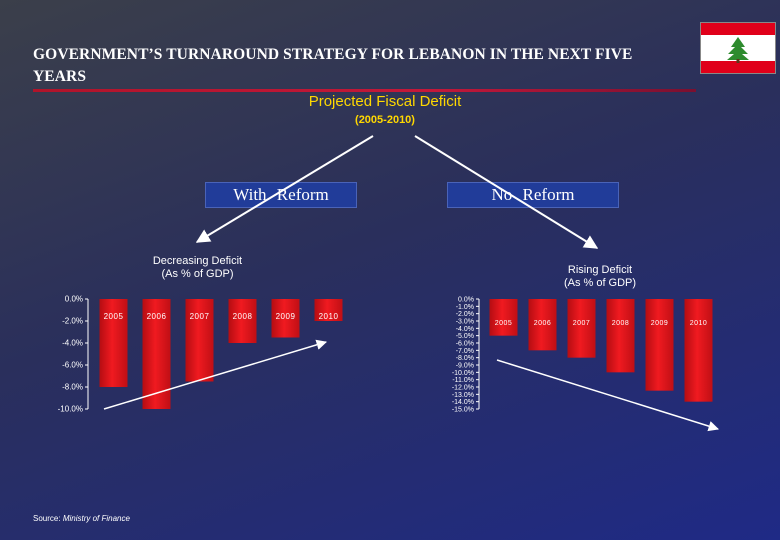  Describe the element at coordinates (364, 90) in the screenshot. I see `title-underline` at that location.